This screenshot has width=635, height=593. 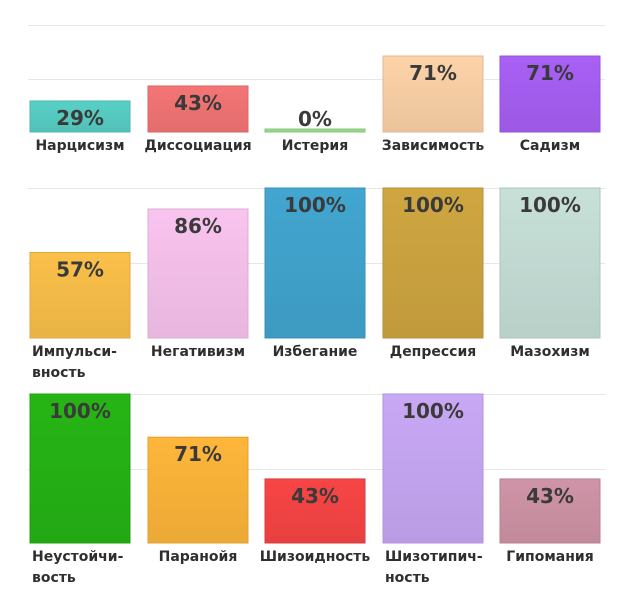 What do you see at coordinates (550, 352) in the screenshot?
I see `category-label: Мазохизм` at bounding box center [550, 352].